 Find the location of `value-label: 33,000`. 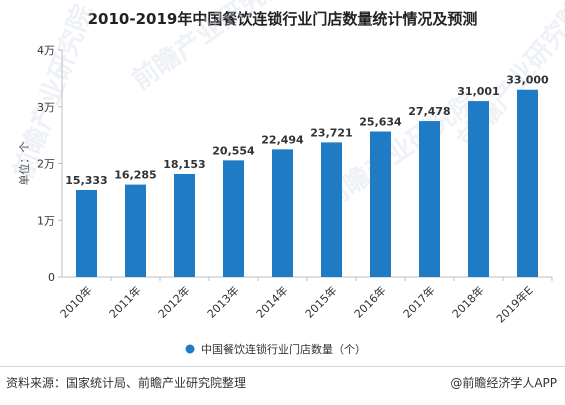

value-label: 33,000 is located at coordinates (527, 80).